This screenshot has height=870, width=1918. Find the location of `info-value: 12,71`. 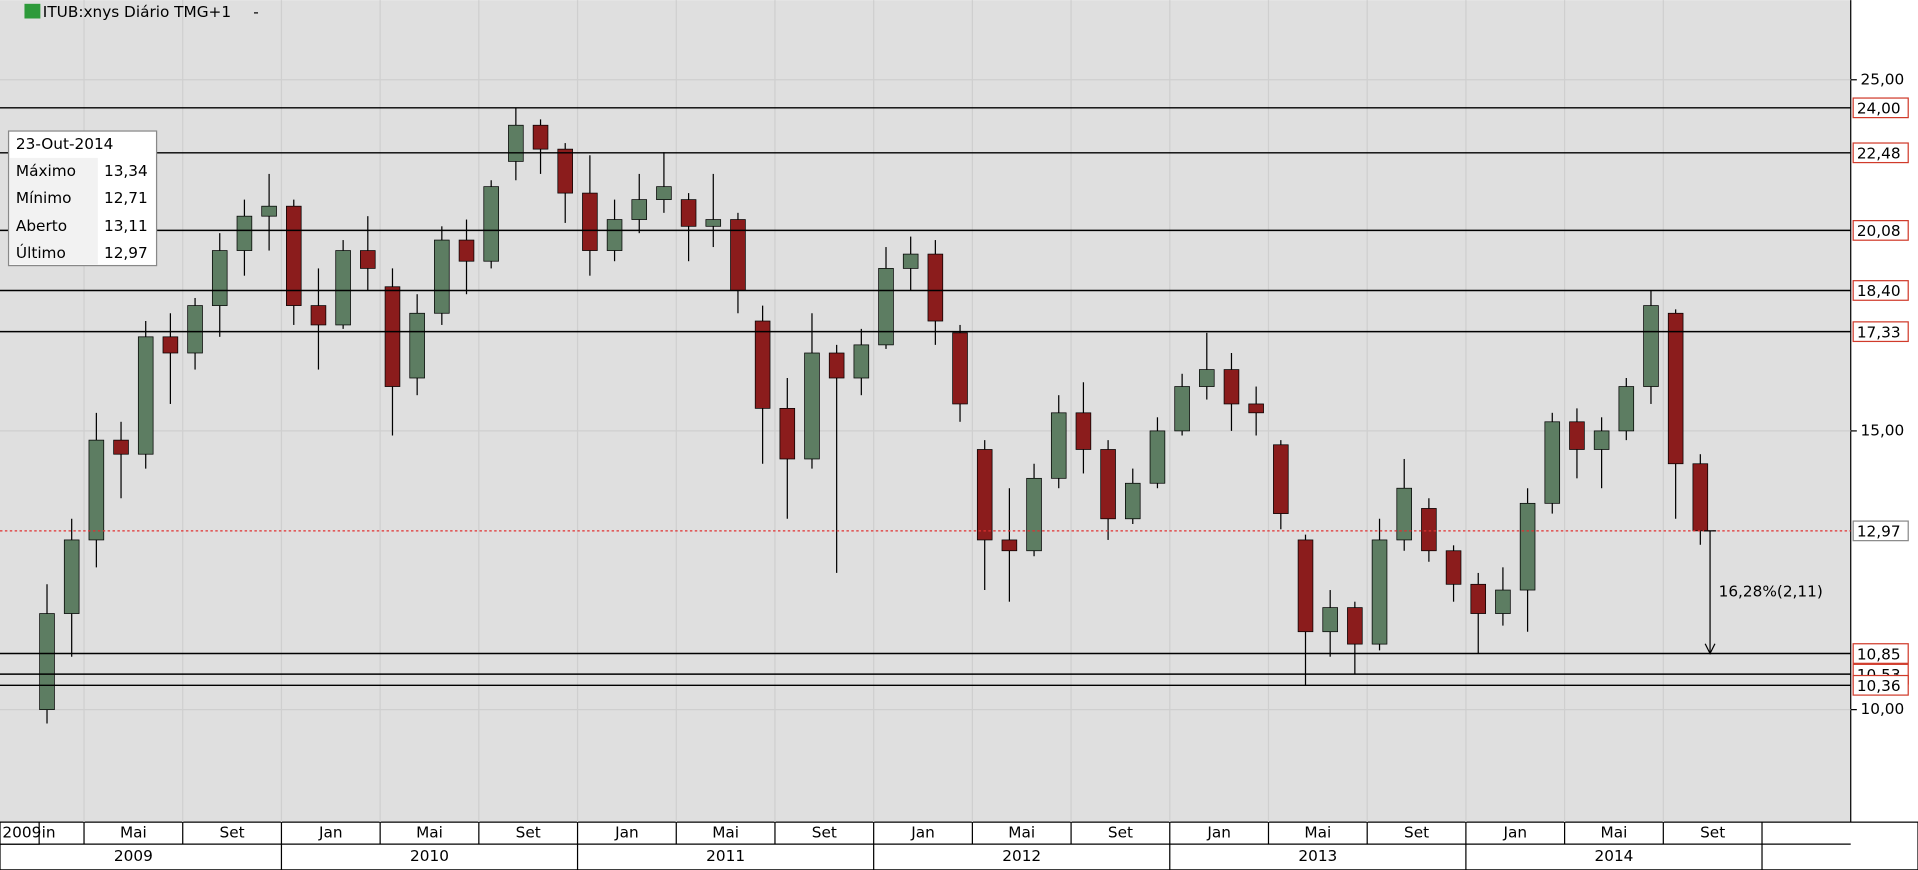

info-value: 12,71 is located at coordinates (126, 198).